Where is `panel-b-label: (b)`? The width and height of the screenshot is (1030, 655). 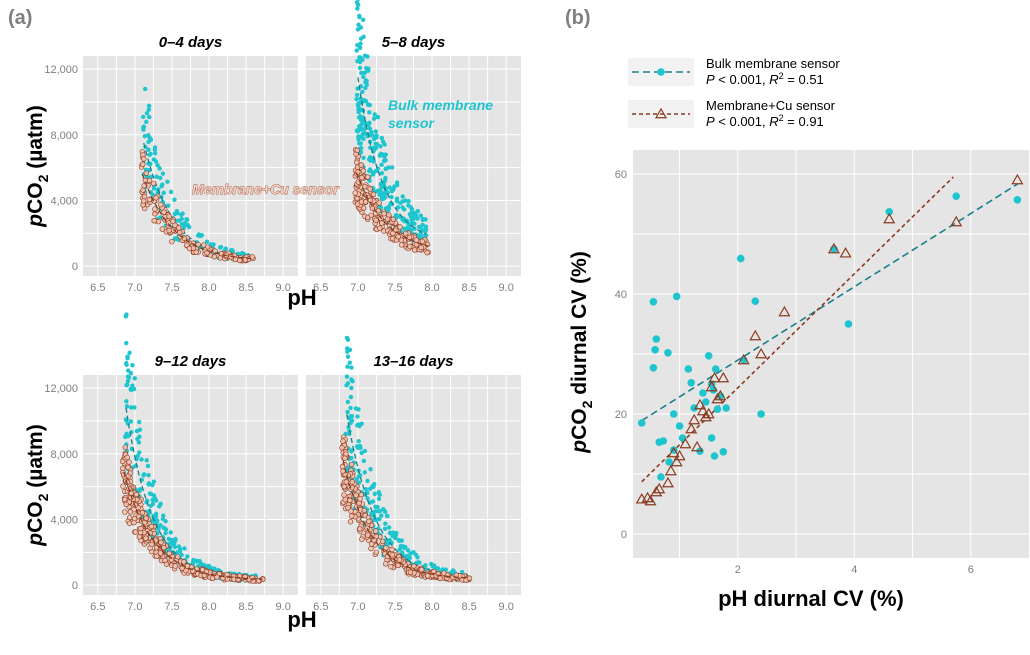 panel-b-label: (b) is located at coordinates (578, 18).